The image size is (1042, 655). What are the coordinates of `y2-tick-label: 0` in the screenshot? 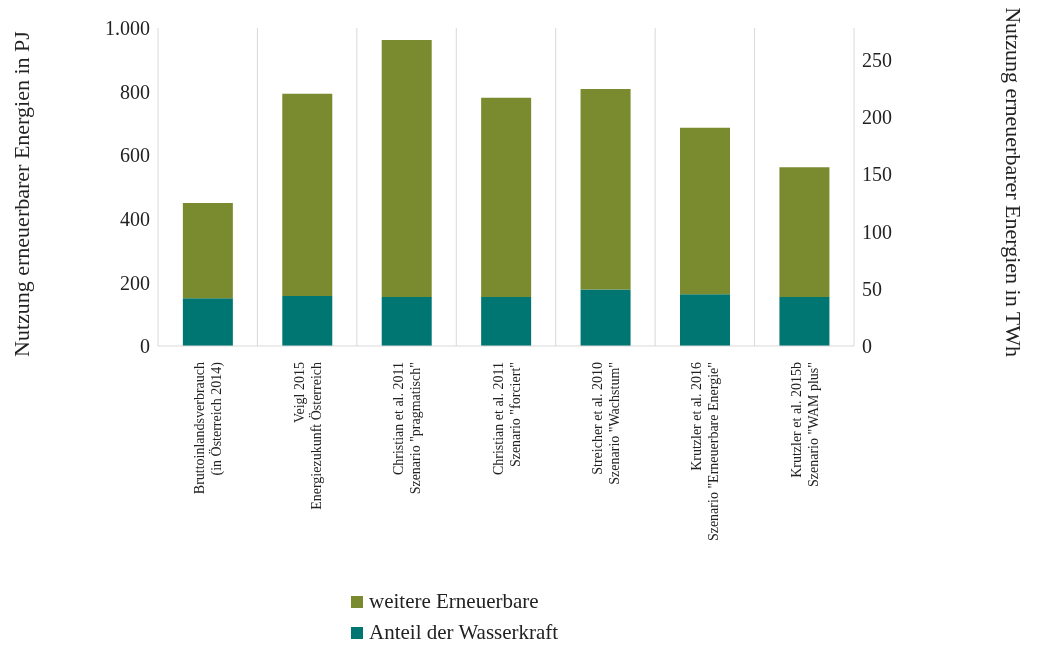 It's located at (867, 346).